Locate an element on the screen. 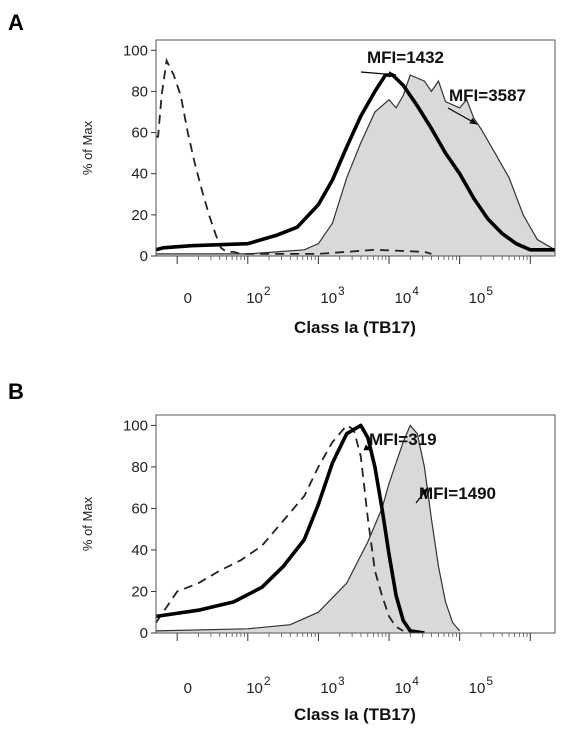  panel-letter: A is located at coordinates (16, 22).